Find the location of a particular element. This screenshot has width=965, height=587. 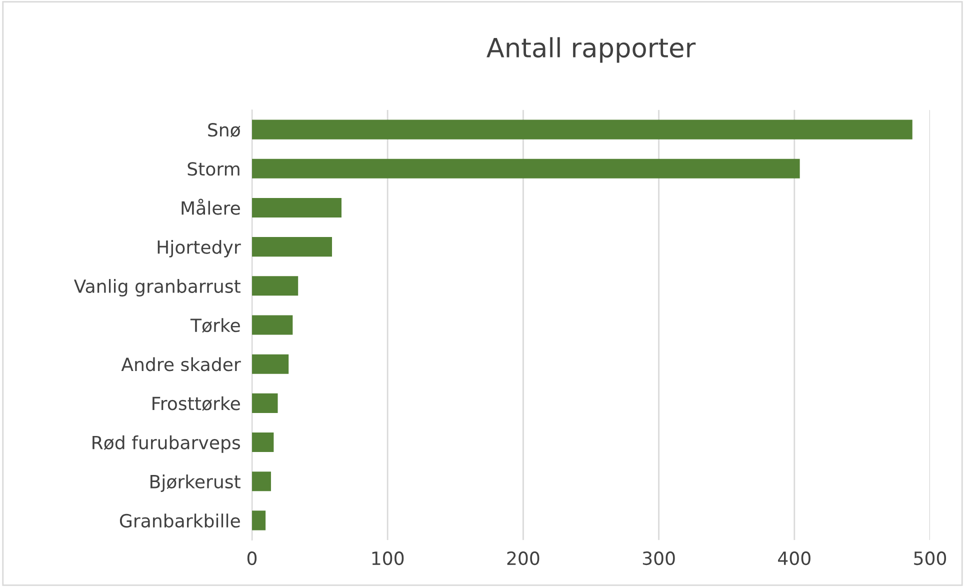

y-tick-label: Granbarkbille is located at coordinates (180, 521).